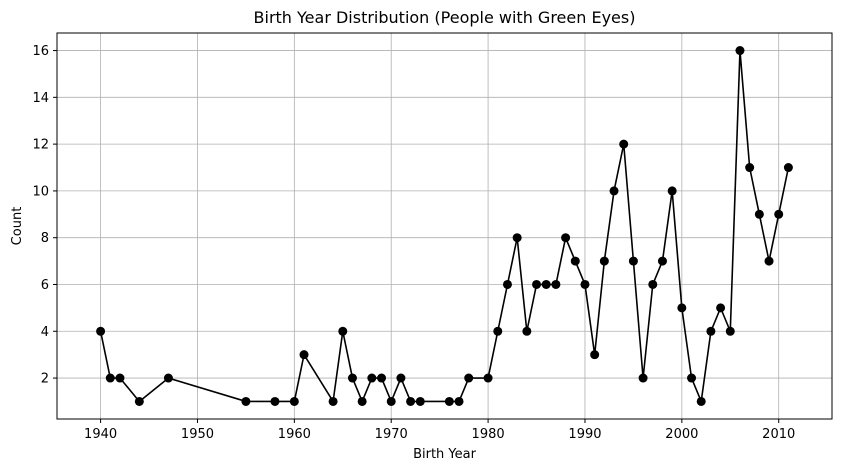 This screenshot has height=470, width=842. Describe the element at coordinates (584, 434) in the screenshot. I see `x-tick-label: 1990` at that location.